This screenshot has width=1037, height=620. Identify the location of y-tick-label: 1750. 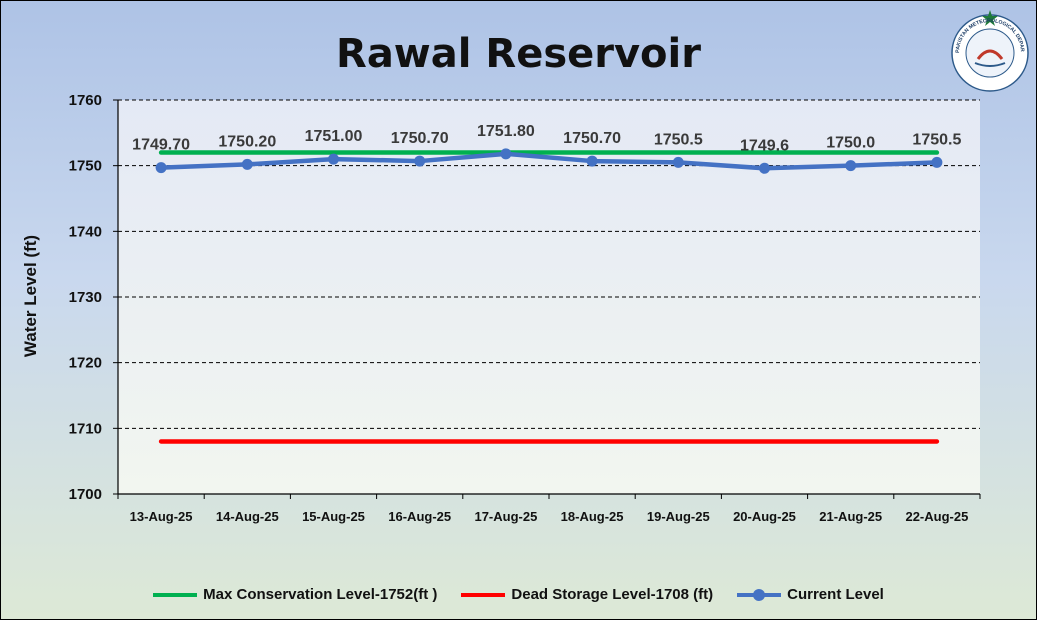
(85, 166).